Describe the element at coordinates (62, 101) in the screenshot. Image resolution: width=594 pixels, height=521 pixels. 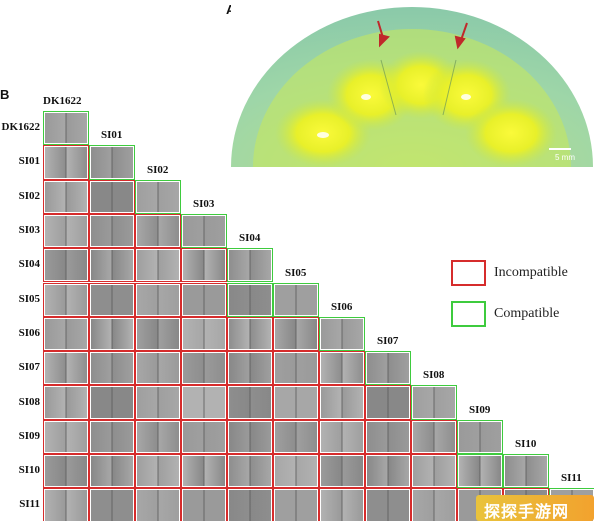
I see `column-label-dk1622: DK1622` at that location.